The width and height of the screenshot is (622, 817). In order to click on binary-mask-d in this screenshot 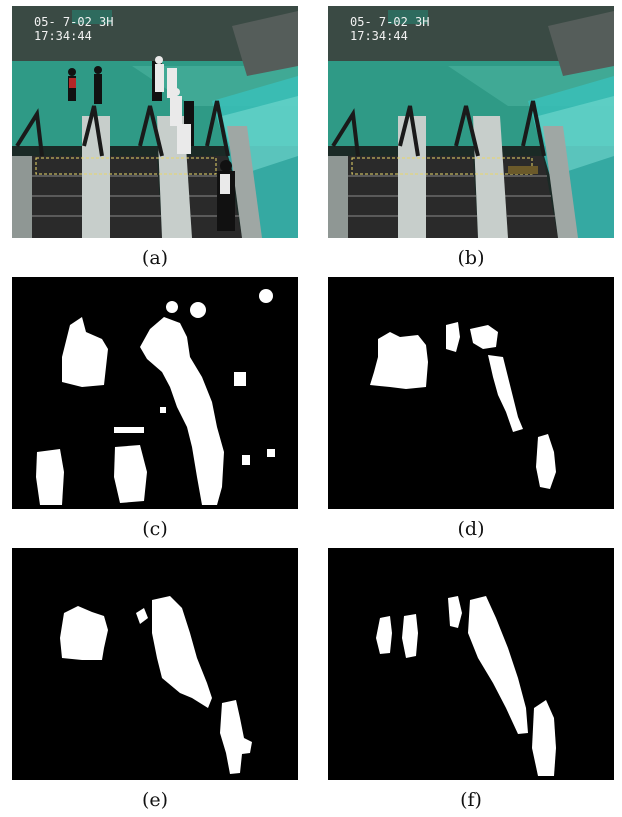, I will do `click(471, 393)`.